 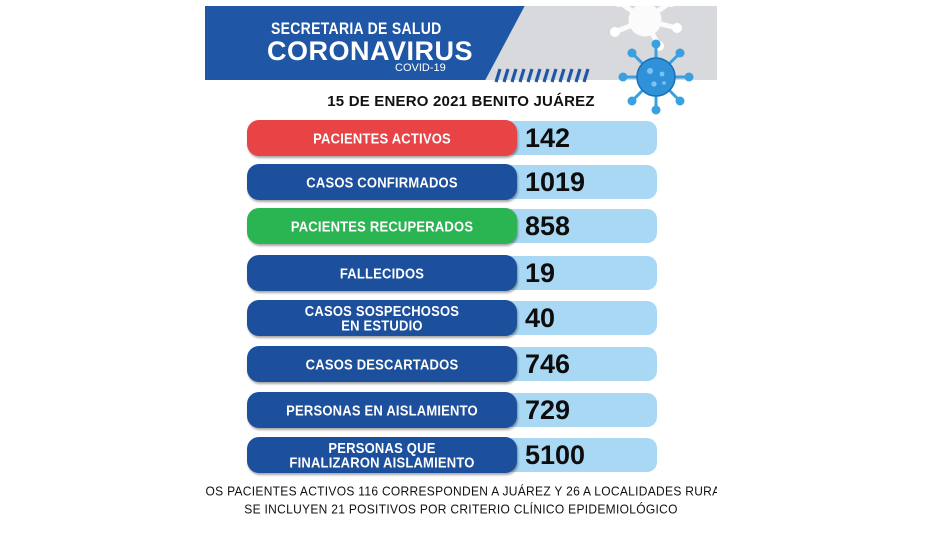 I want to click on stat-label-box: PERSONAS QUE FINALIZARON AISLAMIENTO, so click(x=382, y=455).